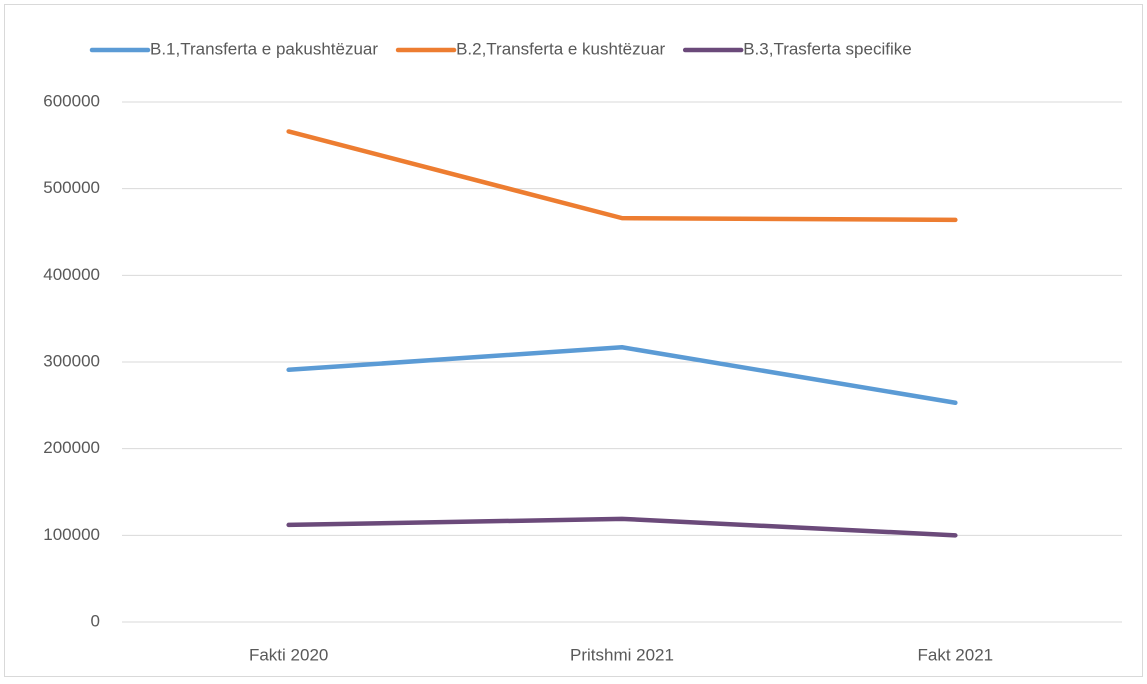 This screenshot has height=684, width=1147. What do you see at coordinates (71, 274) in the screenshot?
I see `y-tick-label: 400000` at bounding box center [71, 274].